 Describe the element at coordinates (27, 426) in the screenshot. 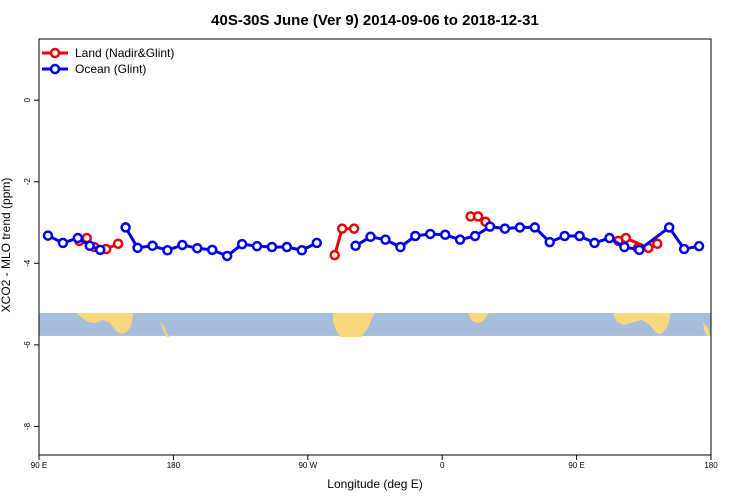

I see `y-tick-label: -8` at that location.